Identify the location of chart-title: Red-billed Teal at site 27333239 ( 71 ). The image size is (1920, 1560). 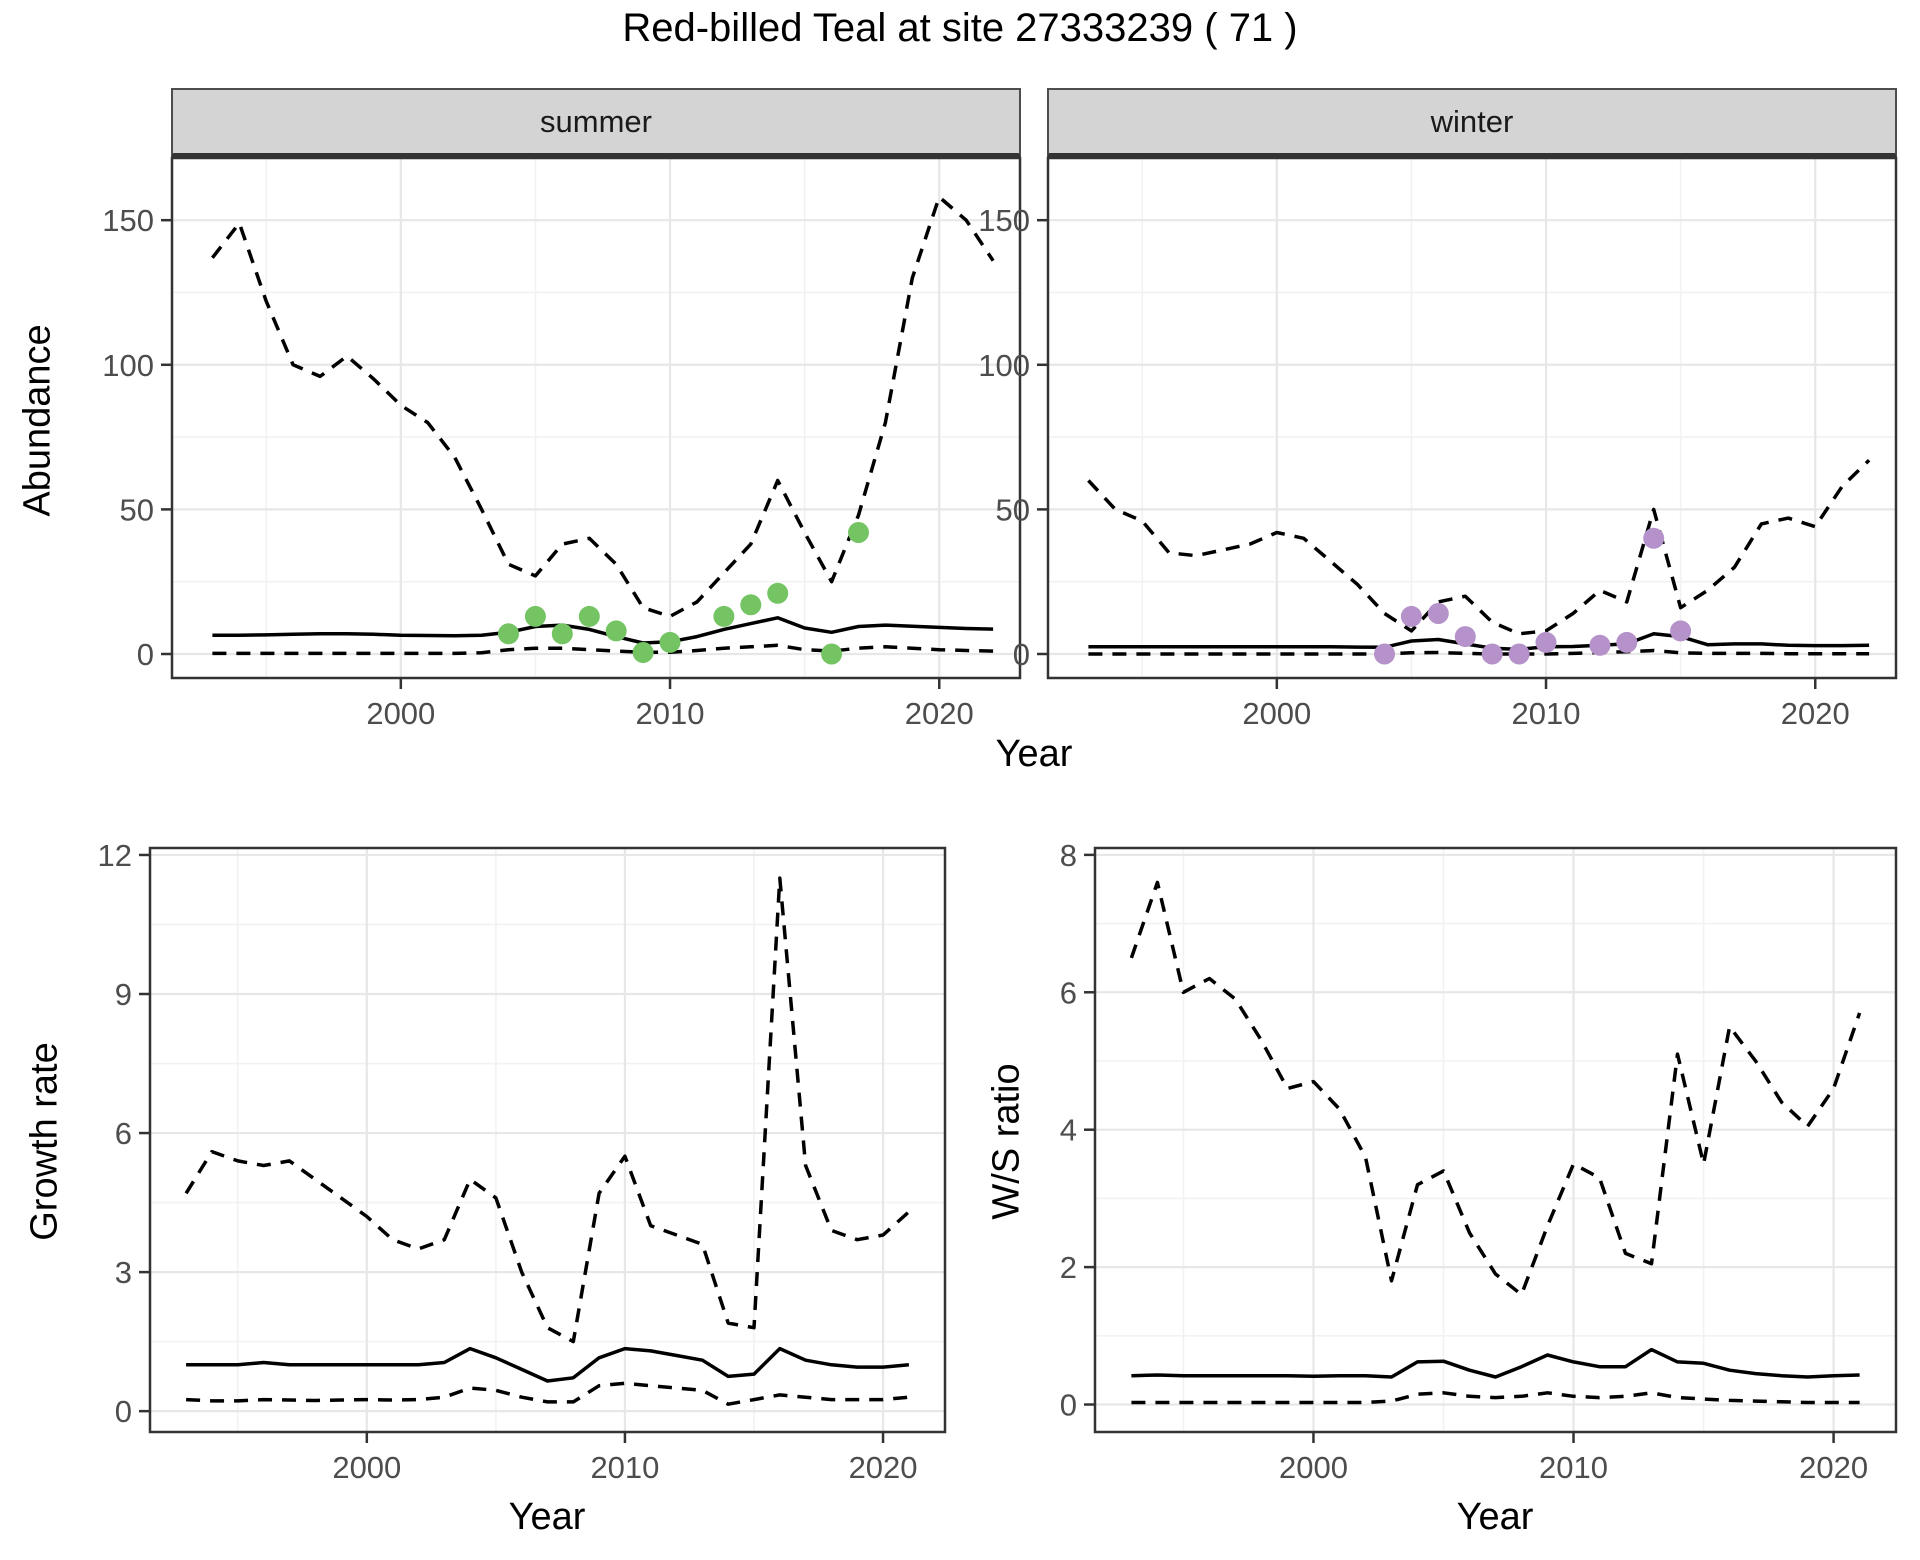
(960, 28).